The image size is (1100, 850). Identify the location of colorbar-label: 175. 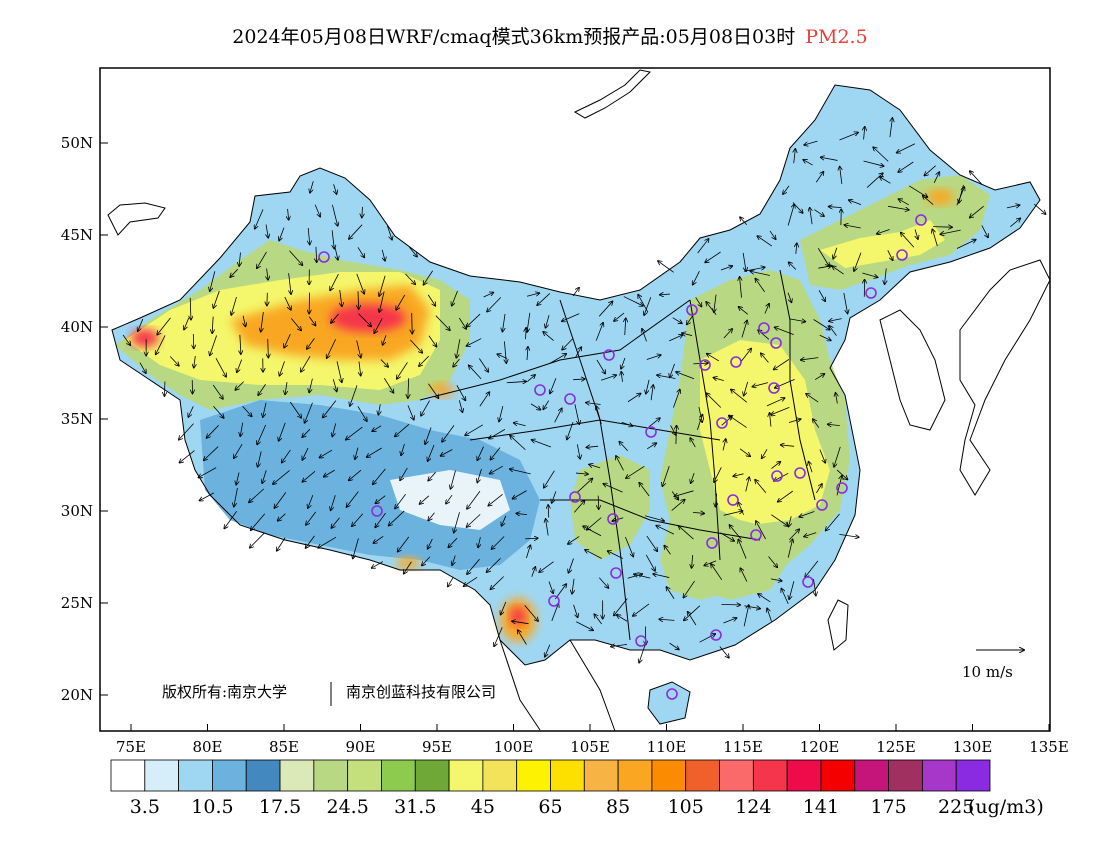
(888, 807).